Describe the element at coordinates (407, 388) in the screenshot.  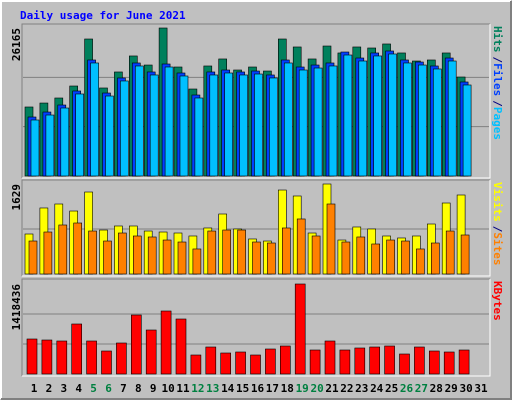
I see `x-tick-label: 26` at that location.